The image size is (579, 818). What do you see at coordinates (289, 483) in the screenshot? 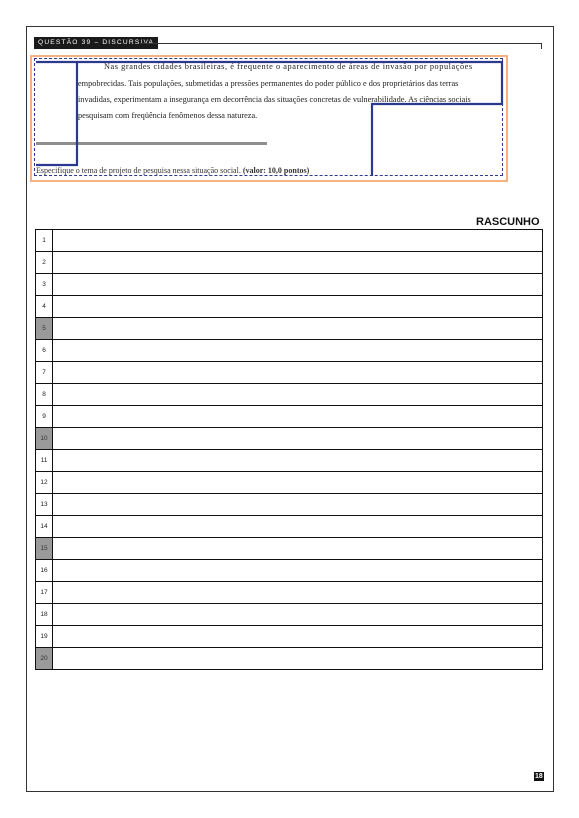
I see `draft-line-row: 12` at bounding box center [289, 483].